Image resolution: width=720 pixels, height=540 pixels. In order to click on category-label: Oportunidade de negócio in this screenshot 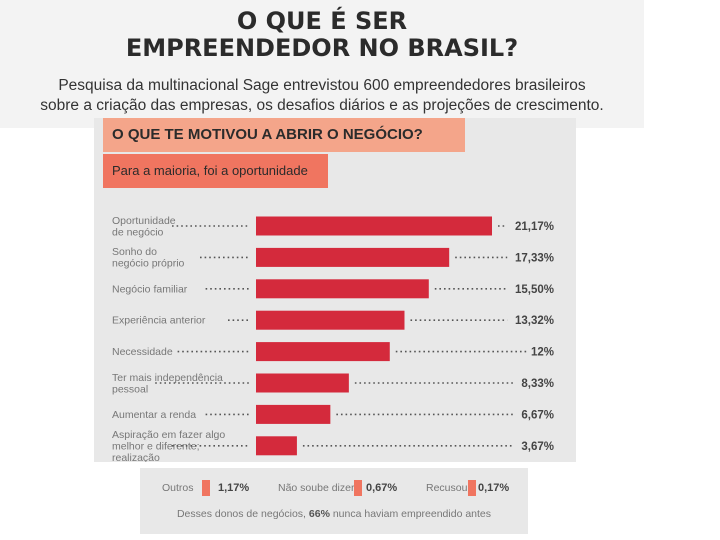, I will do `click(144, 227)`.